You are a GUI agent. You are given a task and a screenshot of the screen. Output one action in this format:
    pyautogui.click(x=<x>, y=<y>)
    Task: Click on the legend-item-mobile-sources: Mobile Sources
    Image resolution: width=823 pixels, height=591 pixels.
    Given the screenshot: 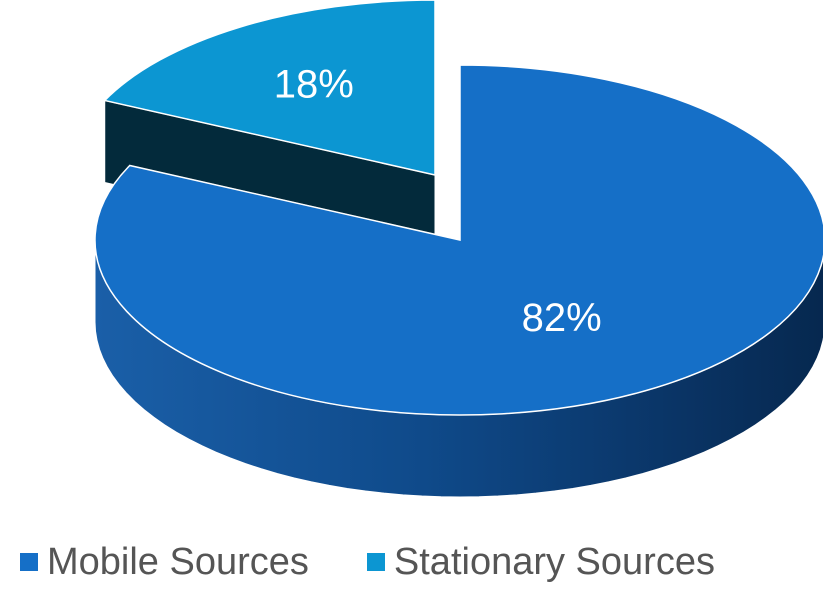 What is the action you would take?
    pyautogui.click(x=164, y=562)
    